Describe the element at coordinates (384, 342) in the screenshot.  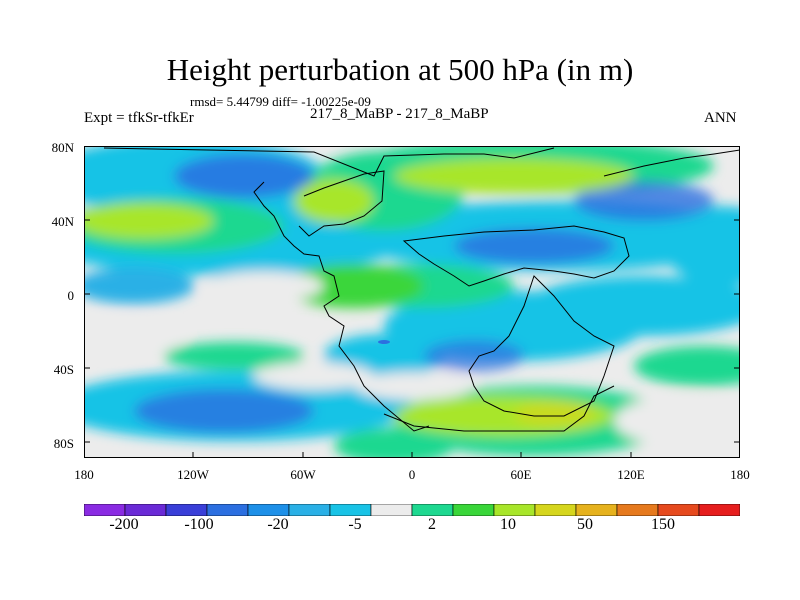
I see `island-feature` at that location.